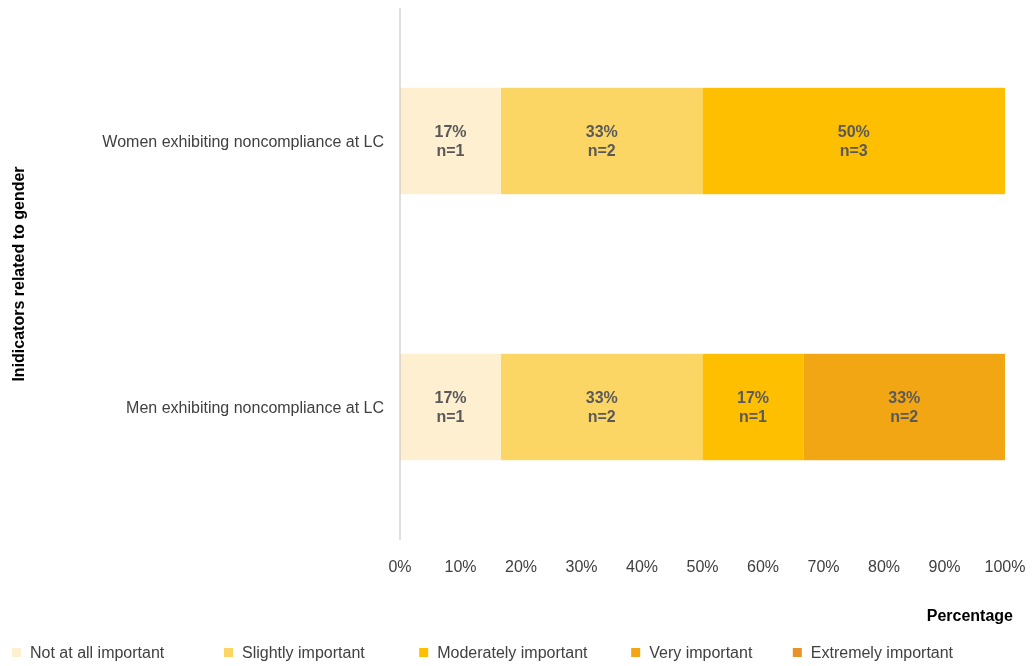 The width and height of the screenshot is (1033, 666). Describe the element at coordinates (970, 615) in the screenshot. I see `x-axis-title: Percentage` at that location.